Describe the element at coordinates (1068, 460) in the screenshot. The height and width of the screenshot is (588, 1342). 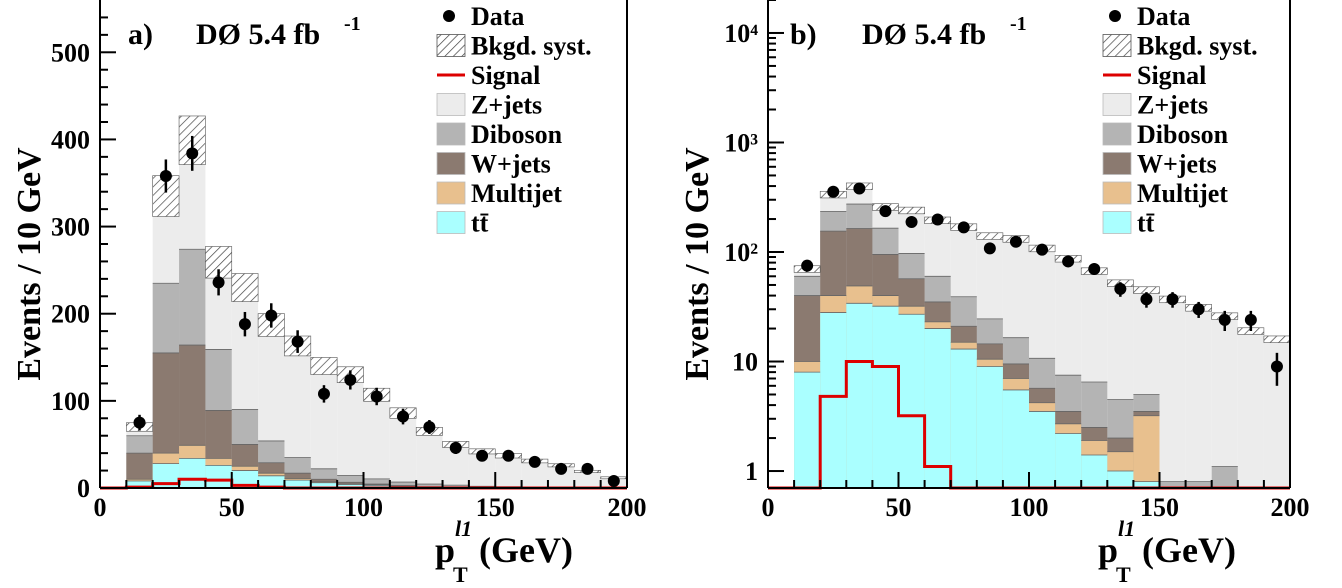
I see `bar-tt--11` at that location.